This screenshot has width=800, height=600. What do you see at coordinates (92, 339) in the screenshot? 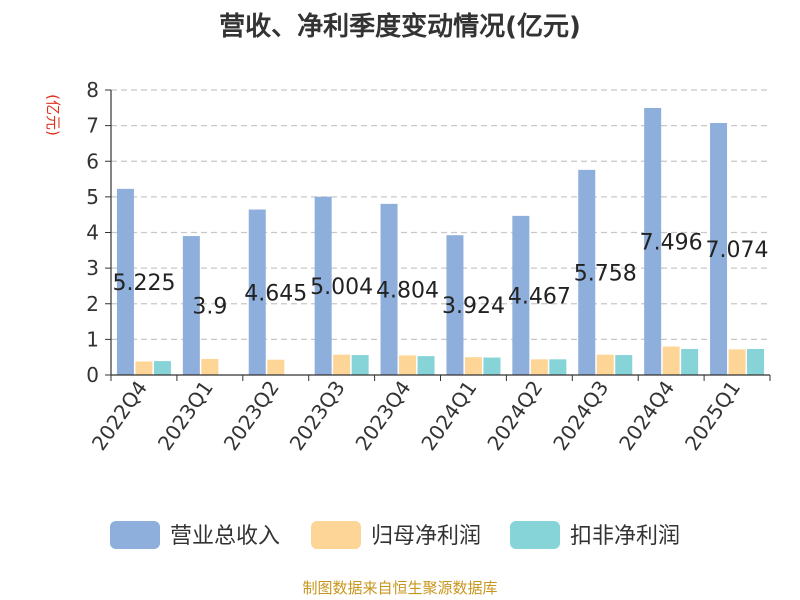
I see `y-tick-label: 1` at bounding box center [92, 339].